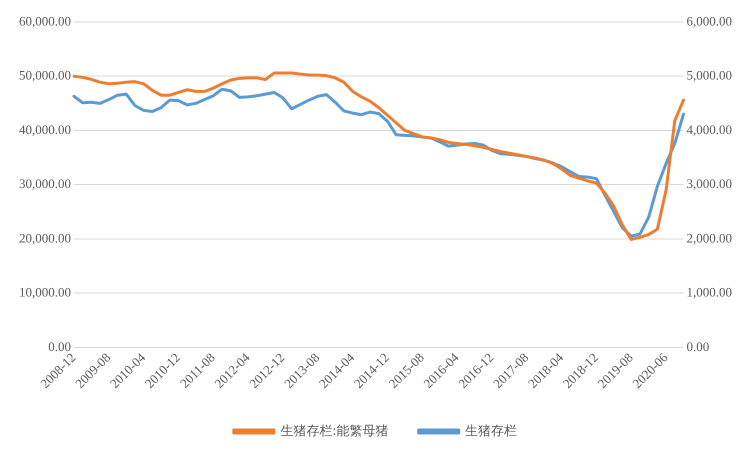 The height and width of the screenshot is (460, 753). I want to click on y2-tick-label: 2,000.00, so click(709, 238).